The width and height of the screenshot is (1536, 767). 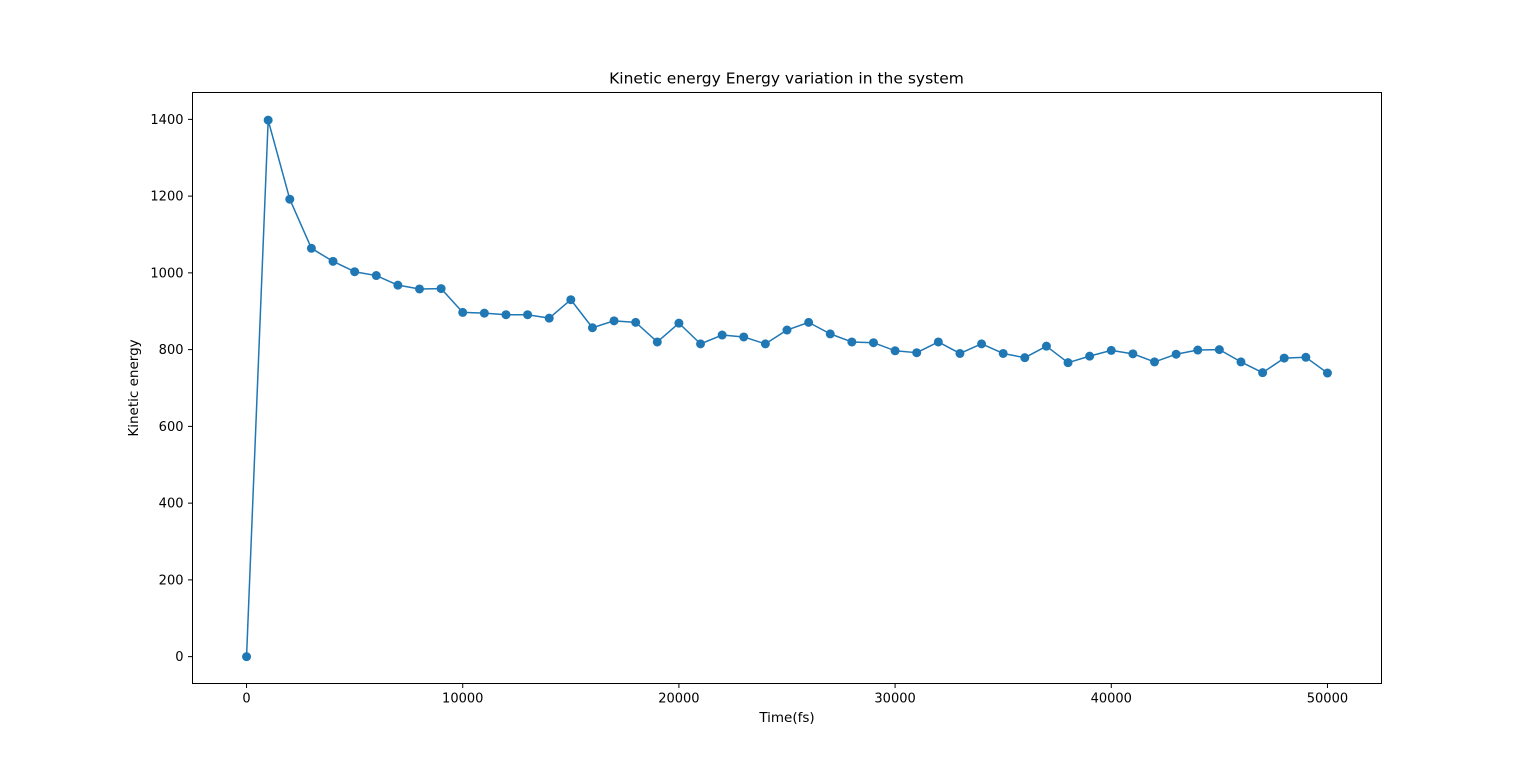 What do you see at coordinates (166, 273) in the screenshot?
I see `y-tick-label: 1000` at bounding box center [166, 273].